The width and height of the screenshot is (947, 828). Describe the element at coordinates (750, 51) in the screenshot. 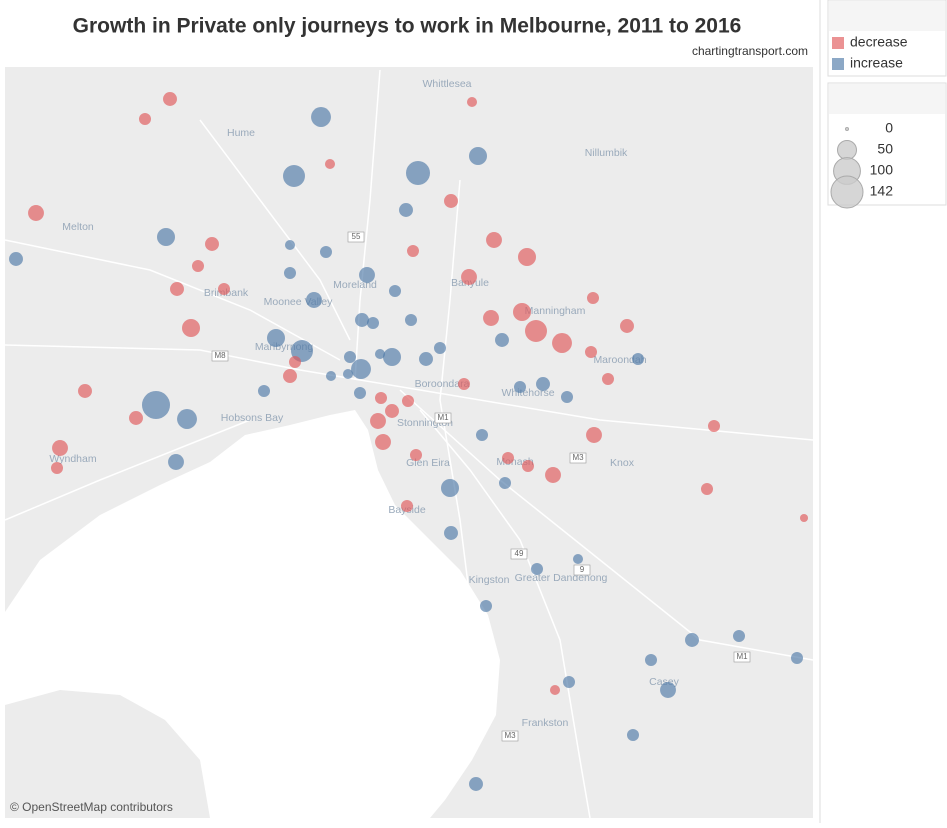

I see `subtitle: chartingtransport.com` at that location.